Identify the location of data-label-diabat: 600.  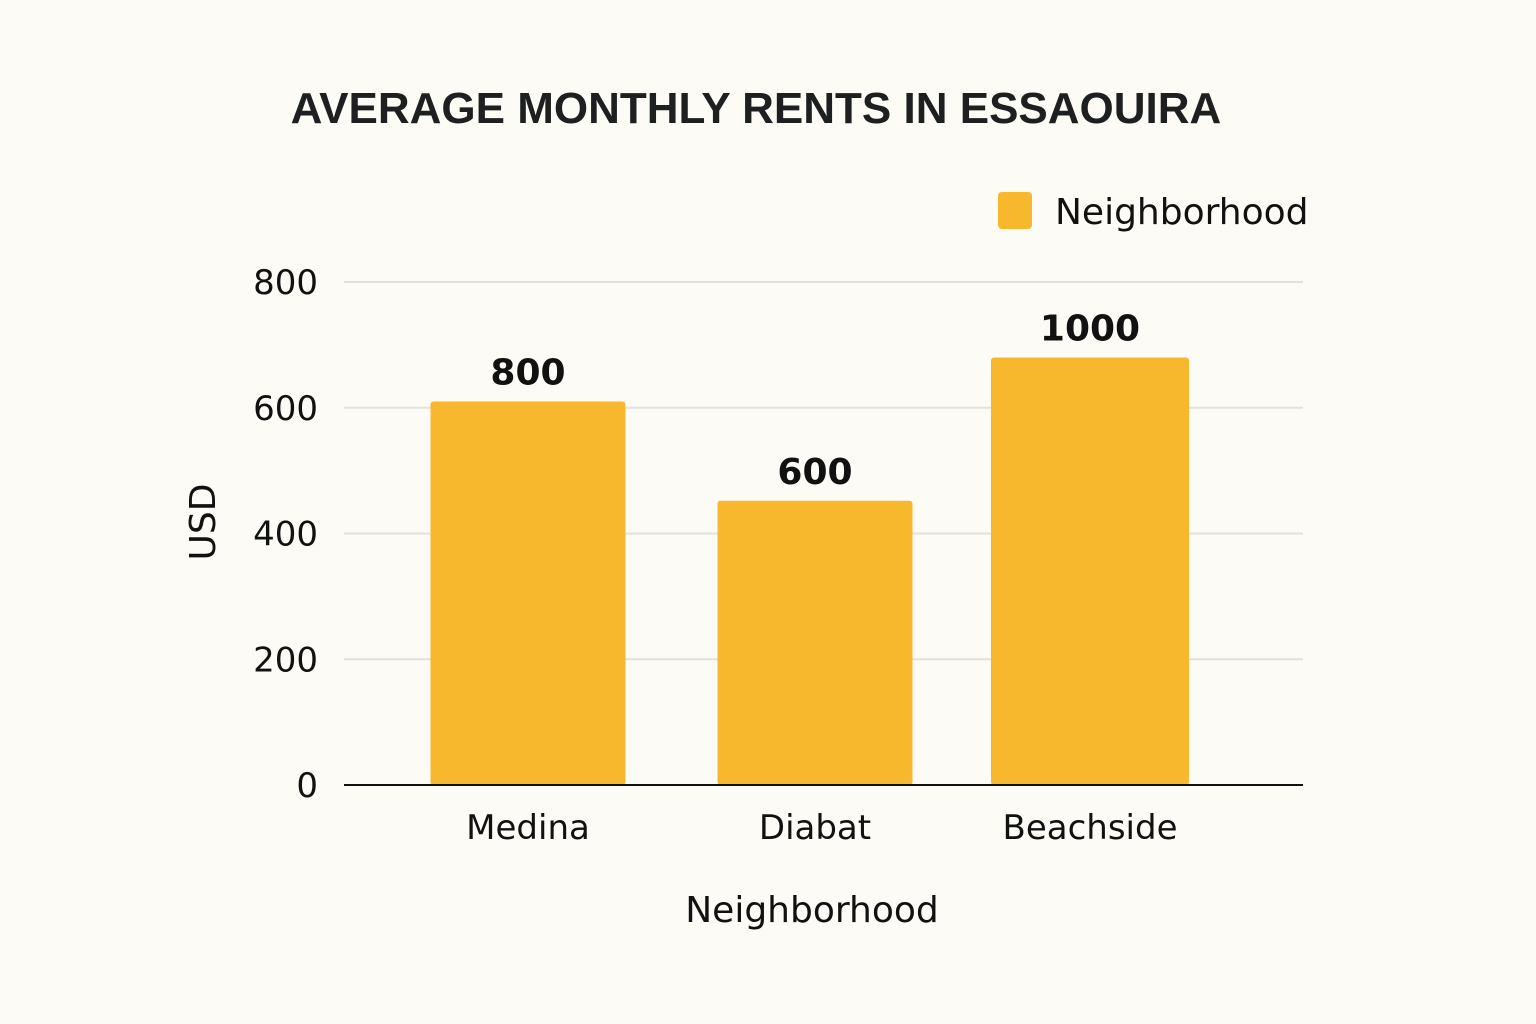
(814, 472).